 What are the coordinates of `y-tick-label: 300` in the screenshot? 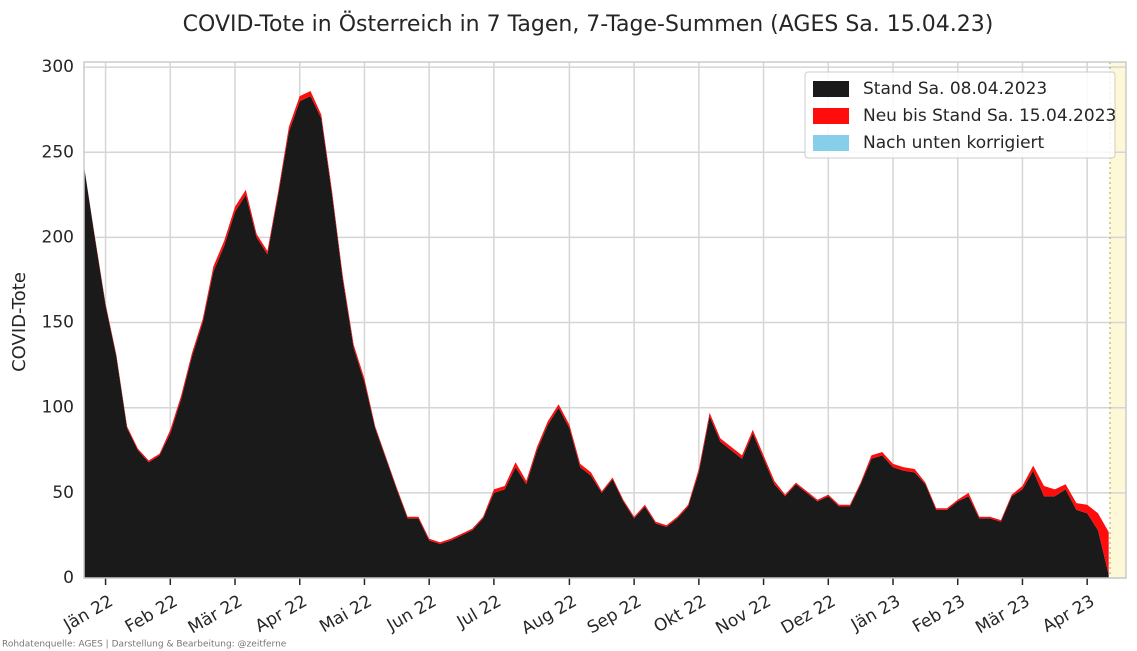 It's located at (58, 67).